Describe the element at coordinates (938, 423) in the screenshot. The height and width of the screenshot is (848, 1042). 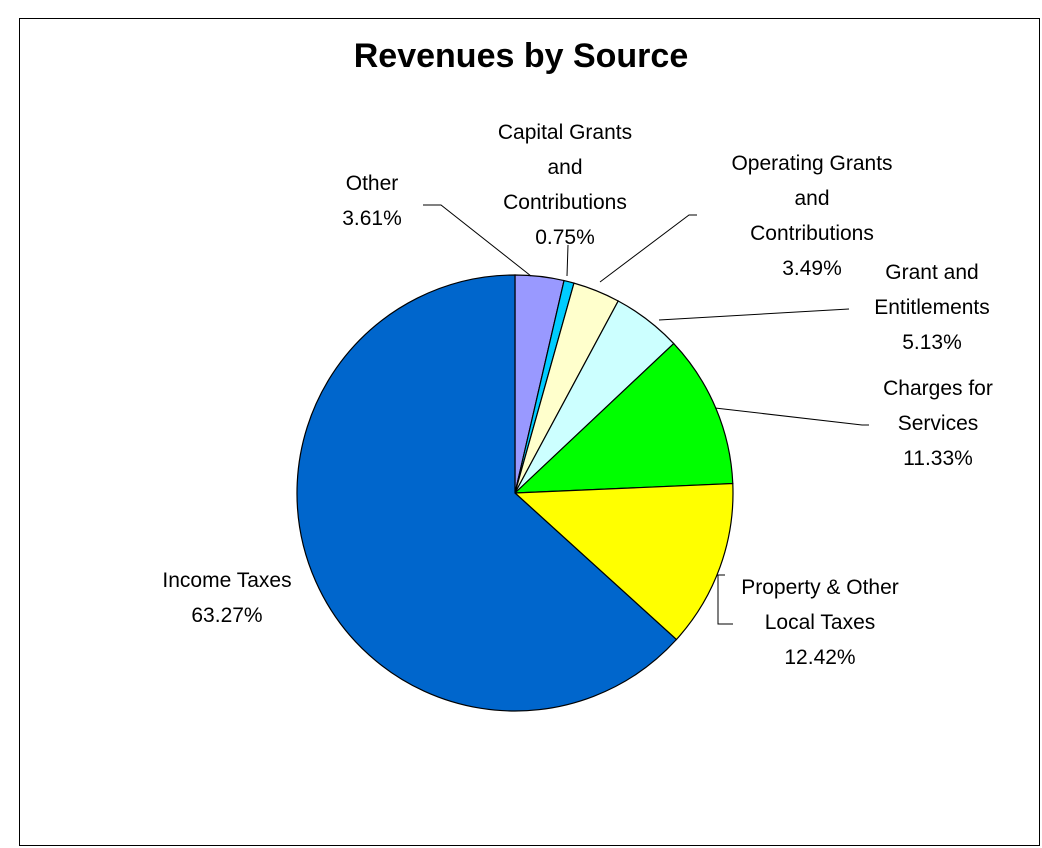
I see `slice-label: Charges for Services 11.33%` at that location.